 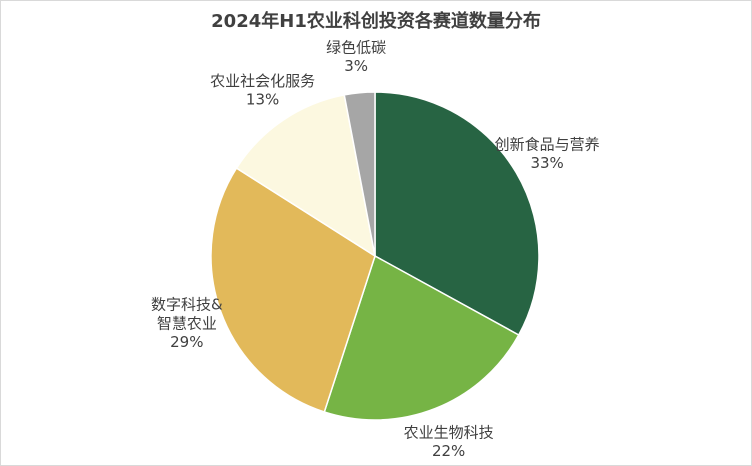 I want to click on value-label: 3%, so click(x=356, y=66).